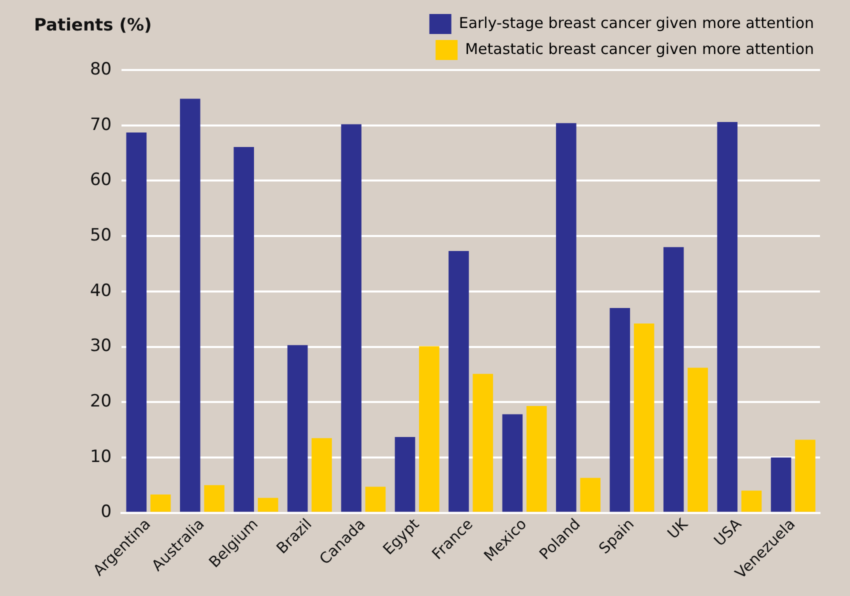 The image size is (850, 596). What do you see at coordinates (101, 402) in the screenshot?
I see `y-tick-label: 20` at bounding box center [101, 402].